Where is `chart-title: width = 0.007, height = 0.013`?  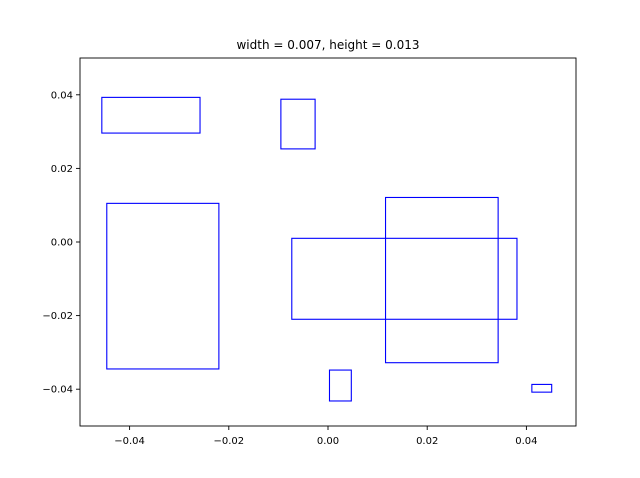
chart-title: width = 0.007, height = 0.013 is located at coordinates (327, 45).